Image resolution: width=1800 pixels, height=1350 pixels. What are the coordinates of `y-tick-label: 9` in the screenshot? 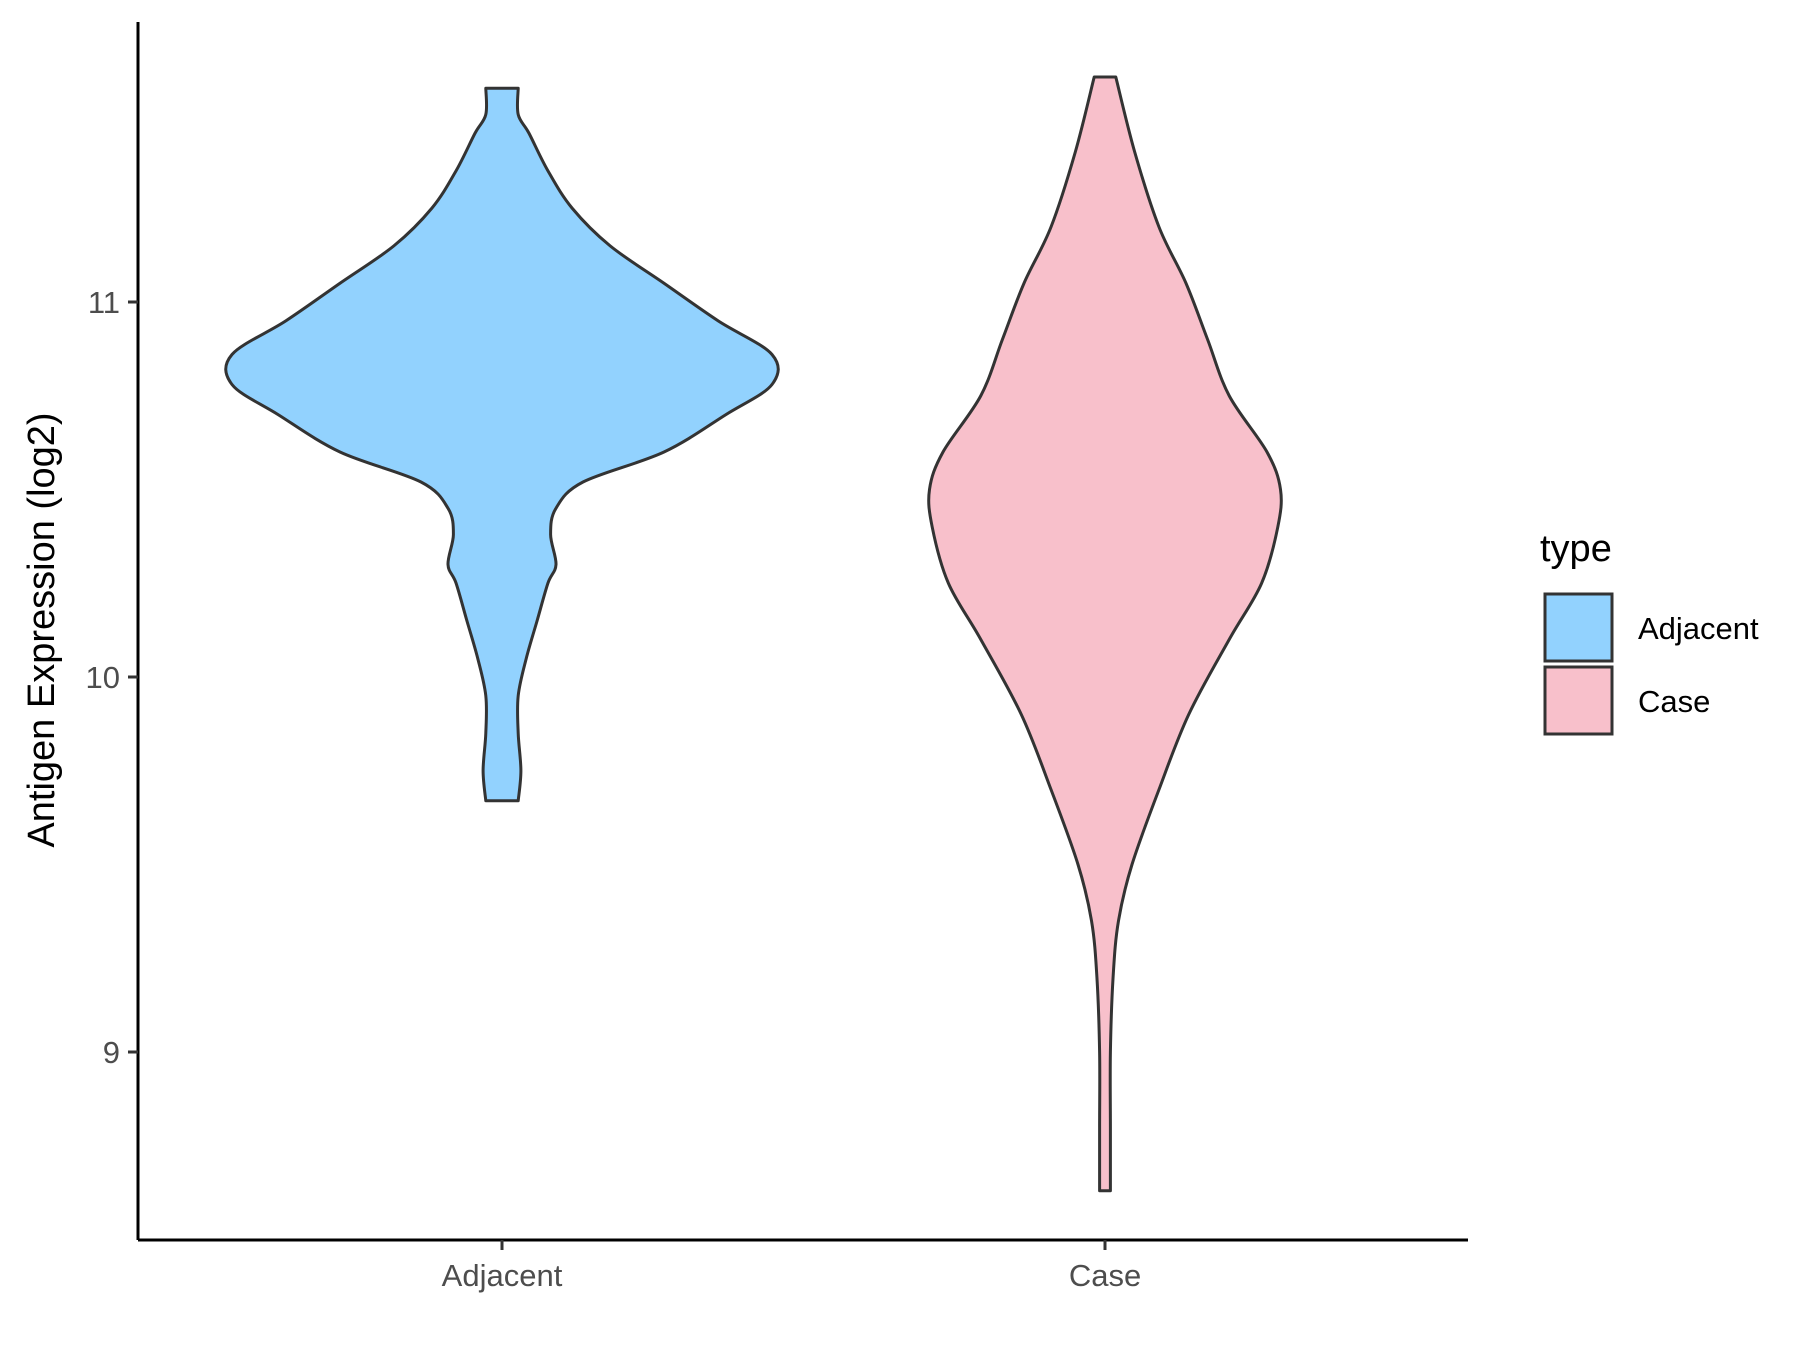 It's located at (111, 1052).